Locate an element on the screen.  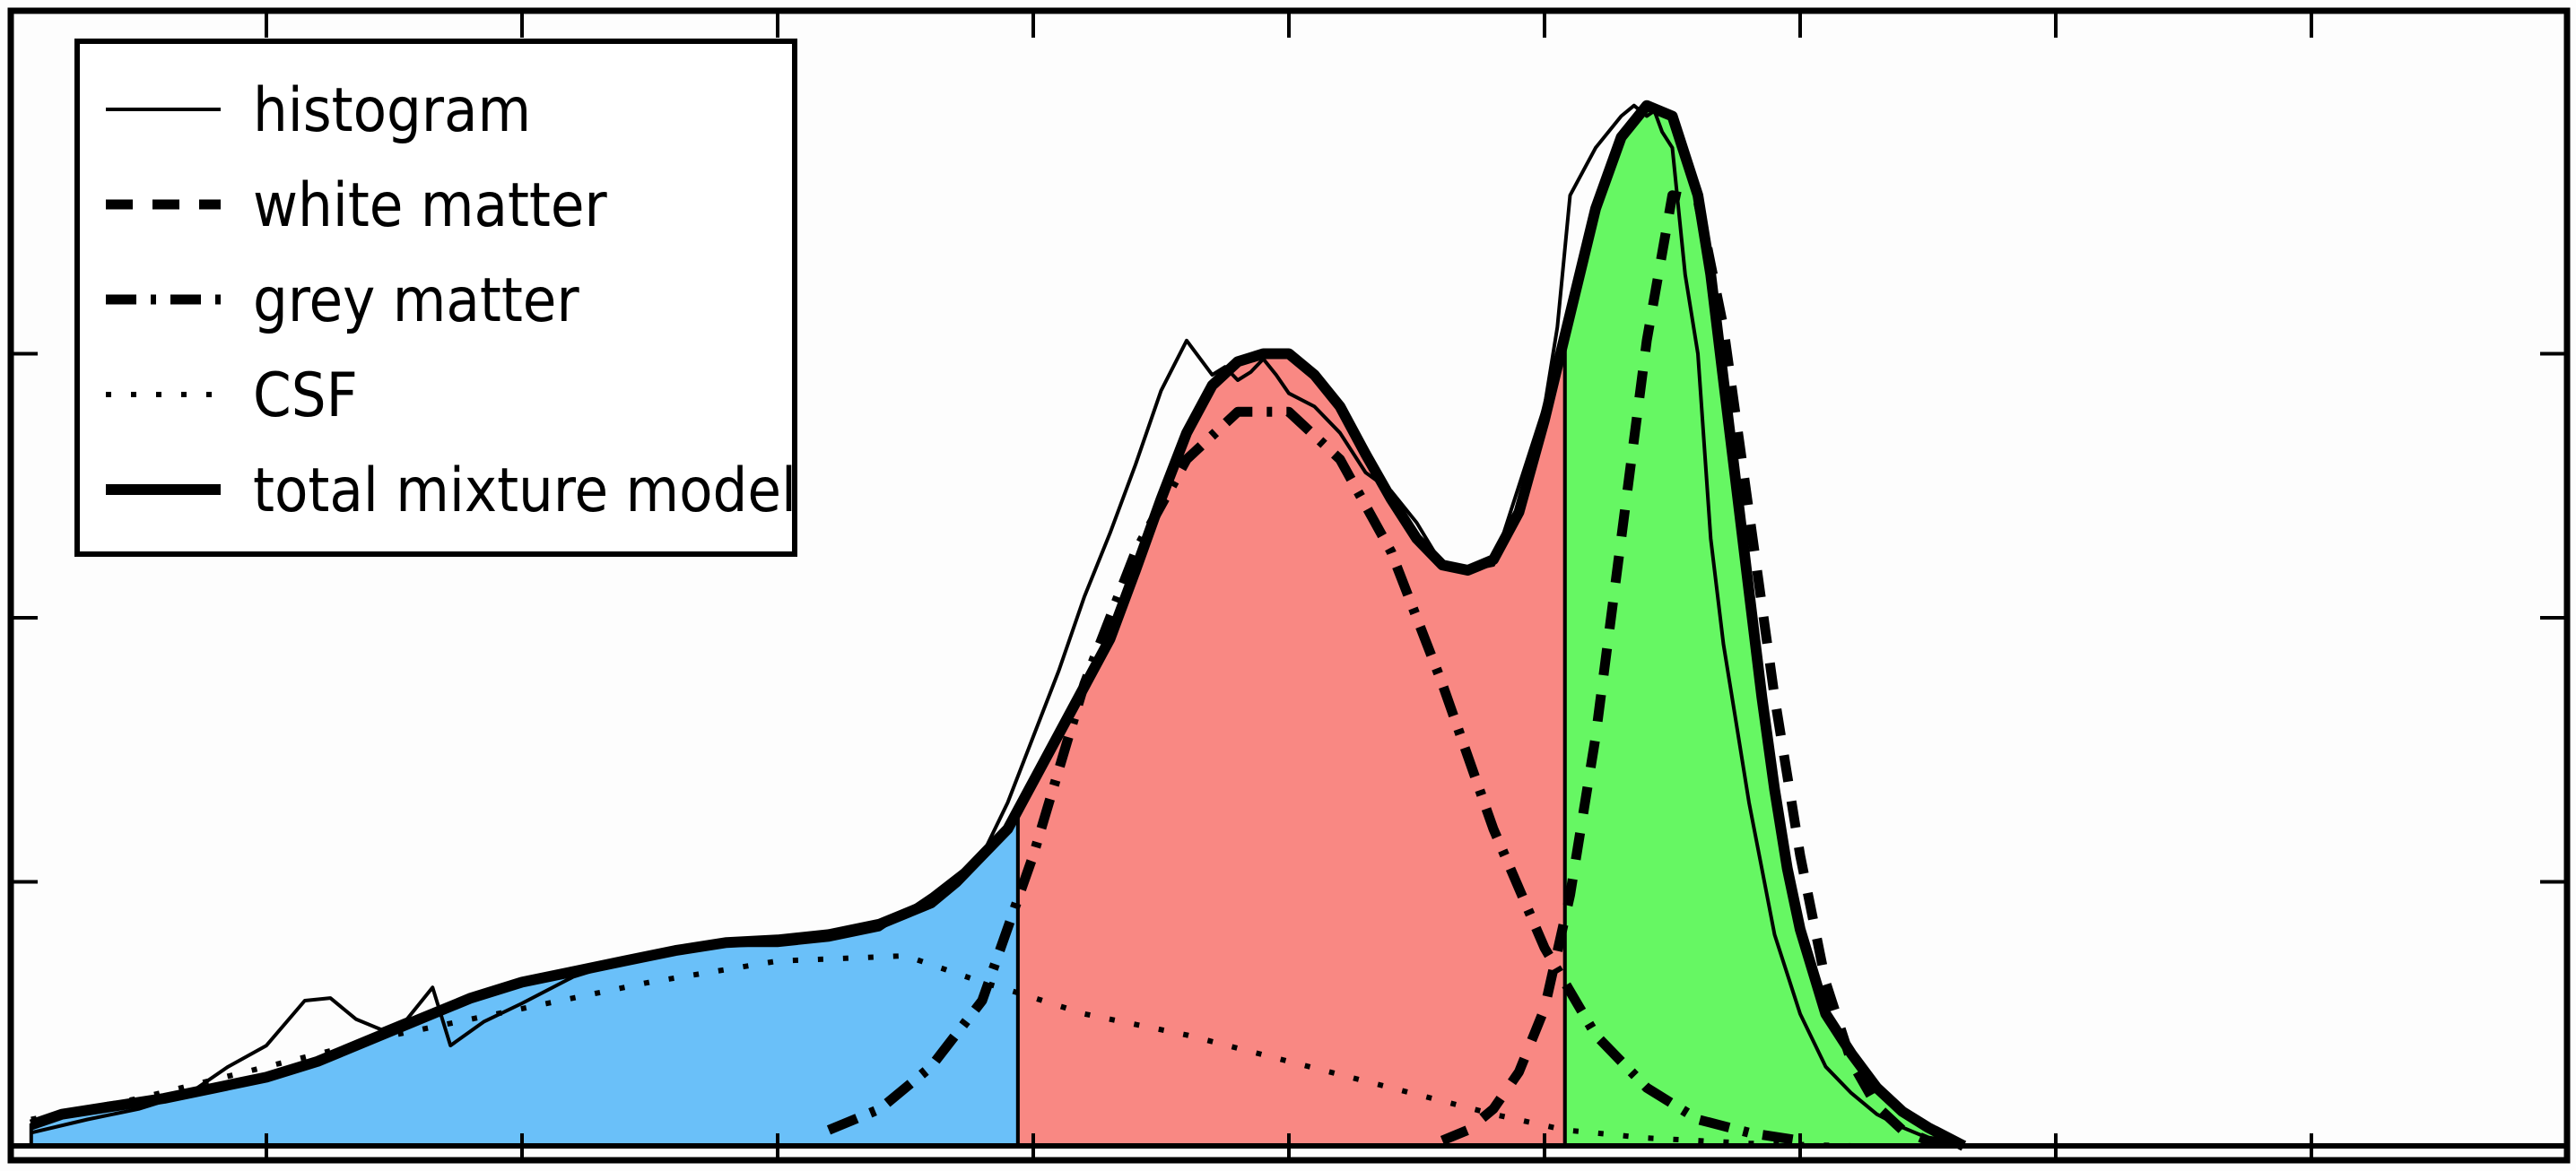
region-grey-matter is located at coordinates (1291, 741).